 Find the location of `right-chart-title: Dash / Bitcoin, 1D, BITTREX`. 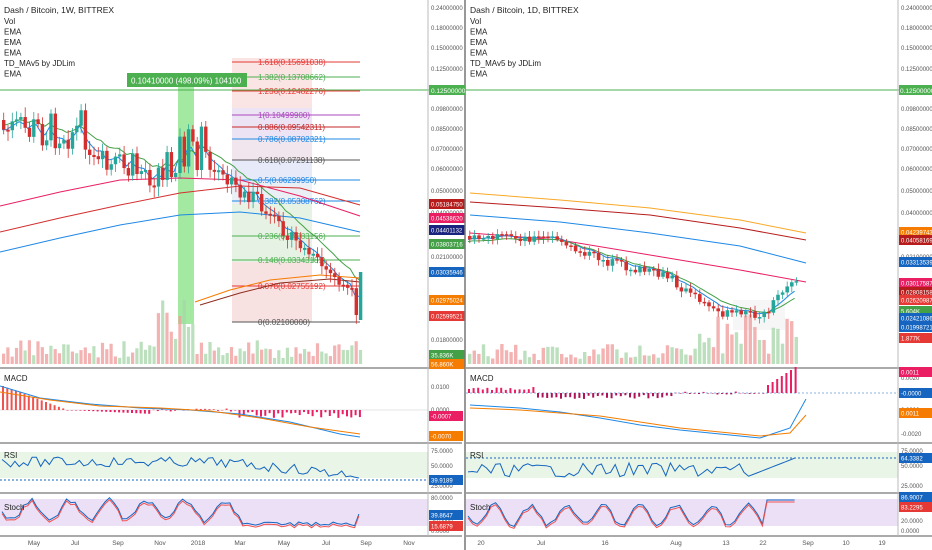

right-chart-title: Dash / Bitcoin, 1D, BITTREX is located at coordinates (524, 10).